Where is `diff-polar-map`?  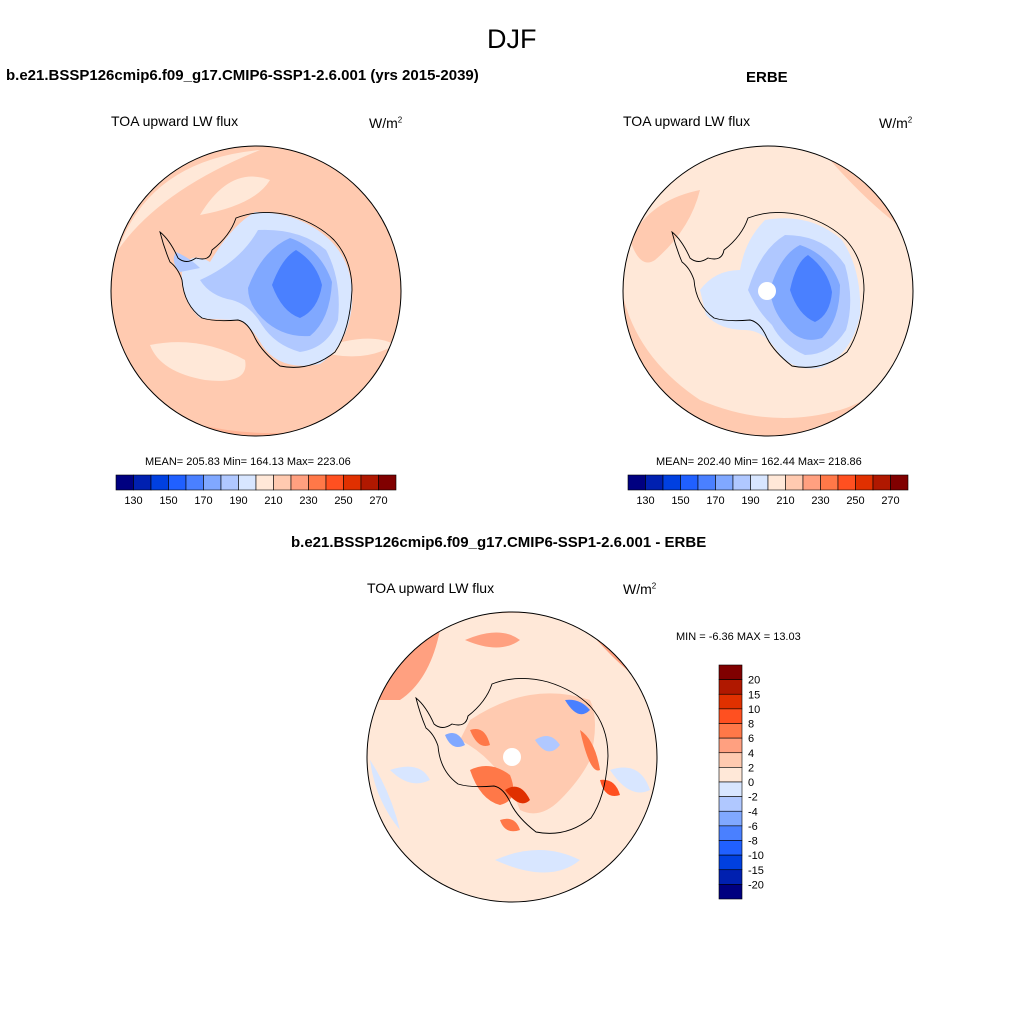 diff-polar-map is located at coordinates (512, 757).